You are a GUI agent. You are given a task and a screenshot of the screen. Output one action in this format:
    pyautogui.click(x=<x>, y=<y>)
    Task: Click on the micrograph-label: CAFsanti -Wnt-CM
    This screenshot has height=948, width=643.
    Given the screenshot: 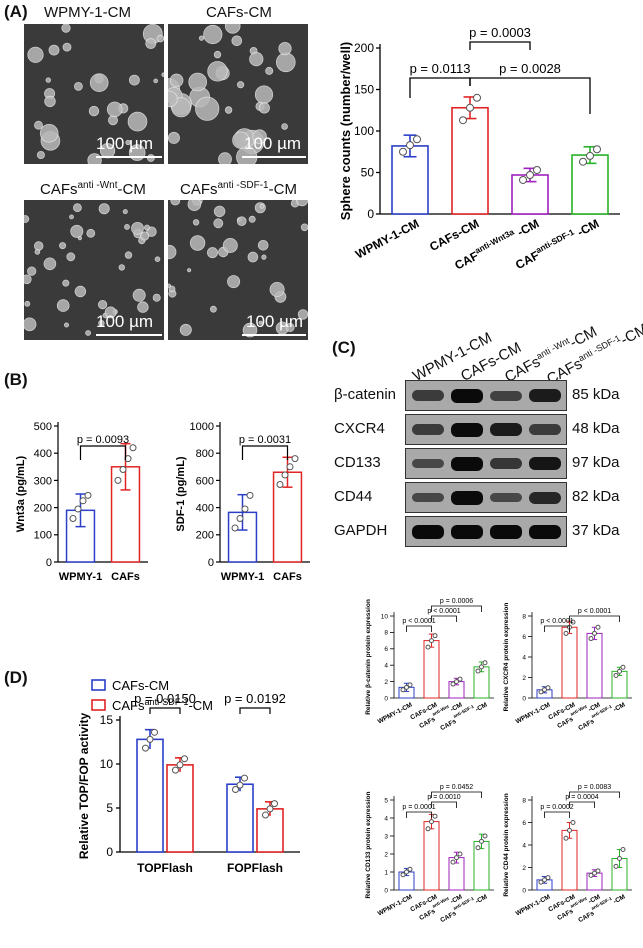 What is the action you would take?
    pyautogui.click(x=93, y=189)
    